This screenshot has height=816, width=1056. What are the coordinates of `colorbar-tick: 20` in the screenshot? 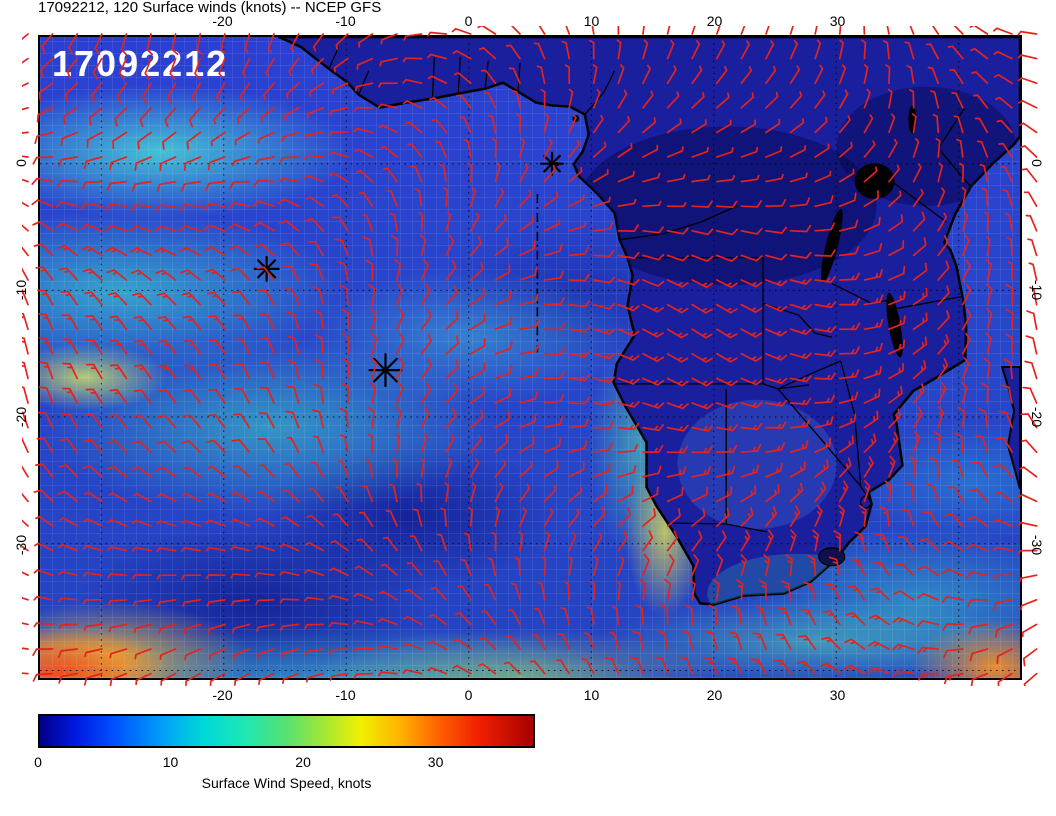 It's located at (303, 762).